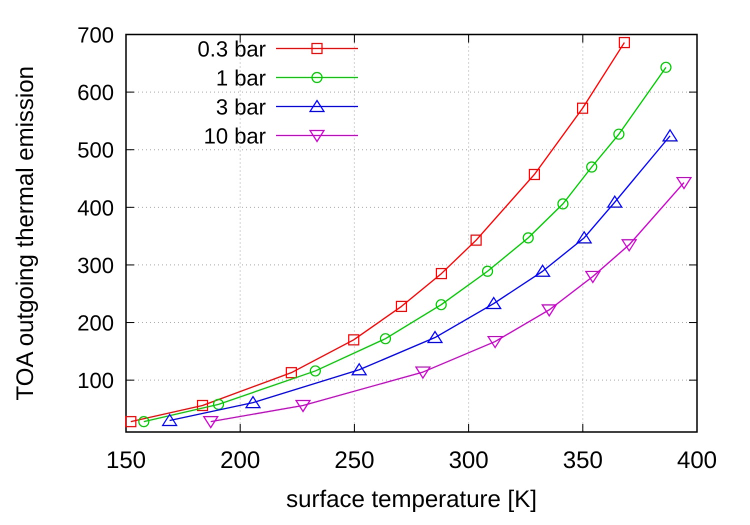  Describe the element at coordinates (354, 460) in the screenshot. I see `x-tick-label: 250` at that location.